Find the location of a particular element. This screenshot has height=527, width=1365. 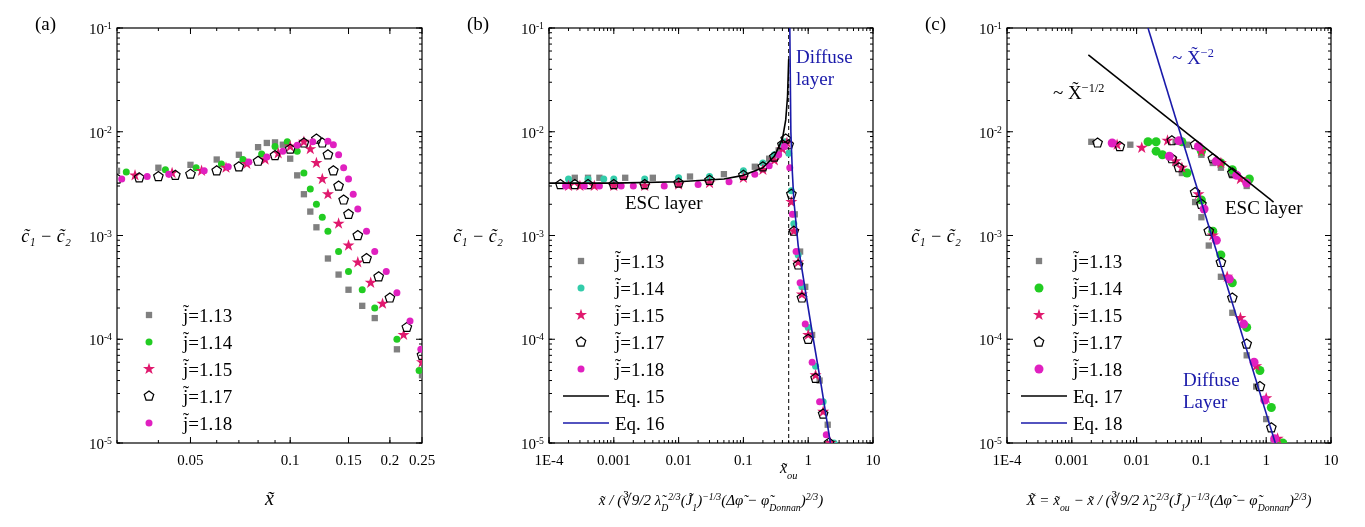

legend-label: Eq. 17 is located at coordinates (1098, 396).